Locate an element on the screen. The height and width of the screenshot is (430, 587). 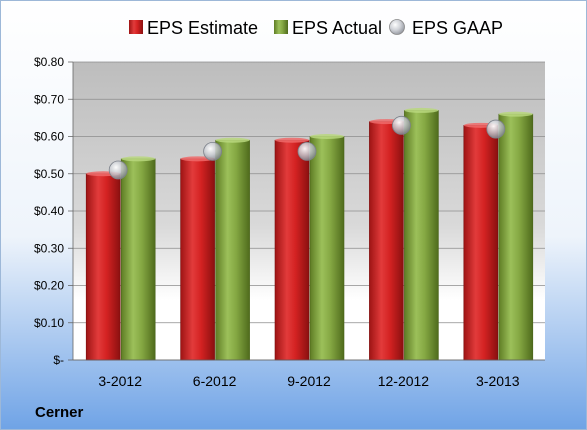
legend-swatch-gaap is located at coordinates (397, 27).